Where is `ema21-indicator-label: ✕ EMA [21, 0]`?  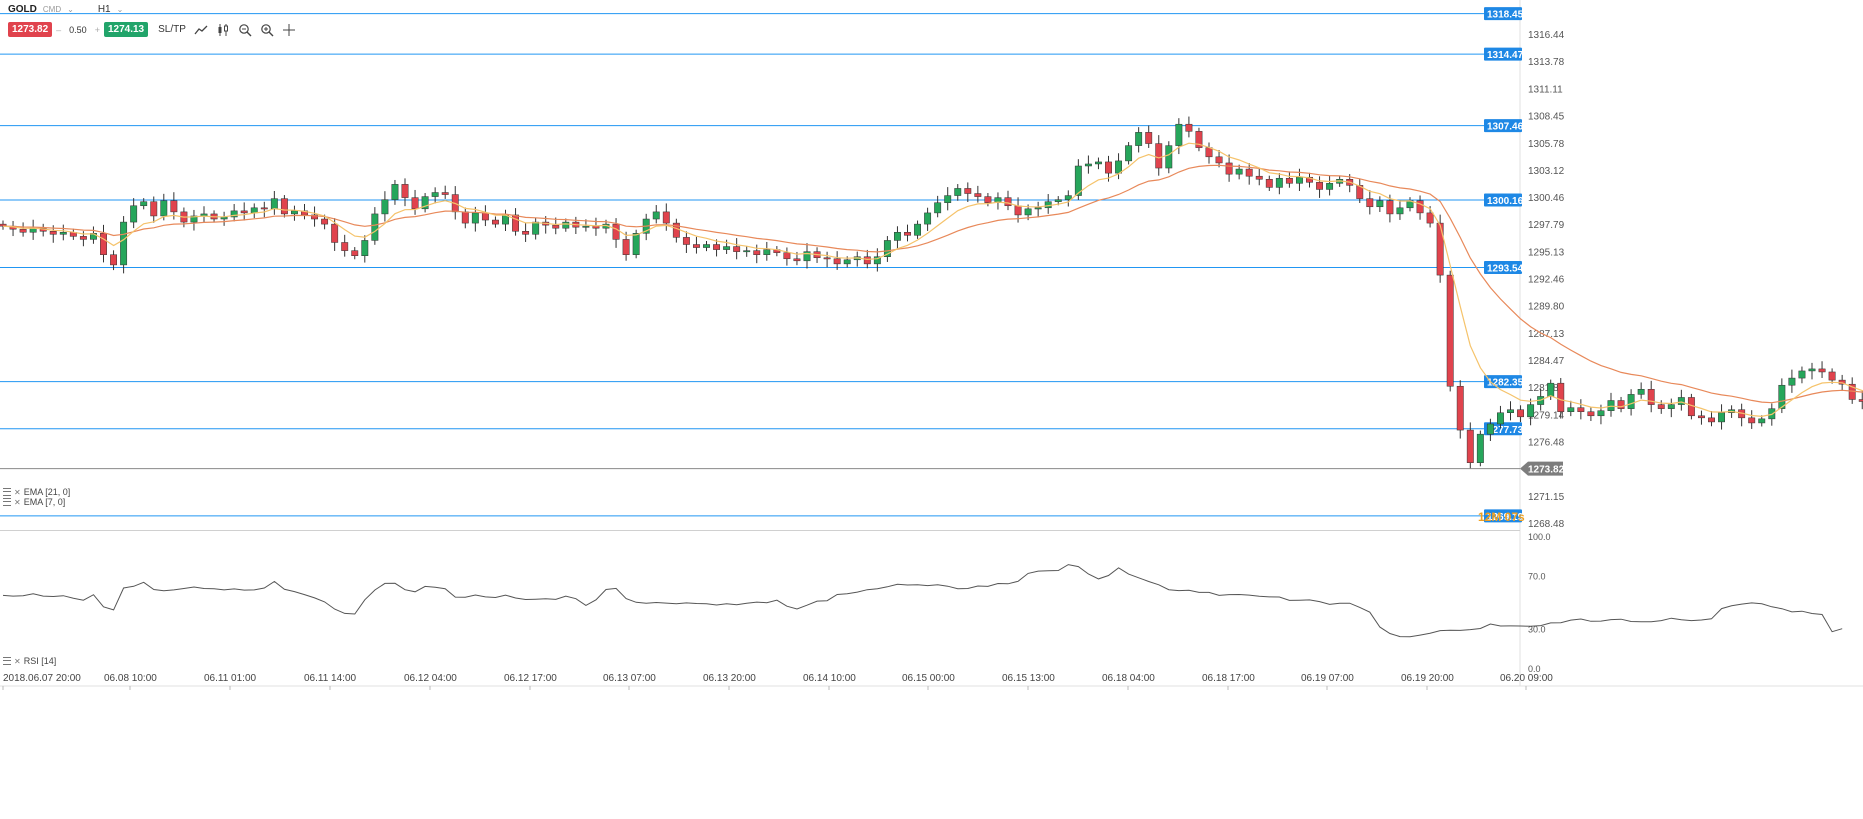
ema21-indicator-label: ✕ EMA [21, 0] is located at coordinates (36, 492).